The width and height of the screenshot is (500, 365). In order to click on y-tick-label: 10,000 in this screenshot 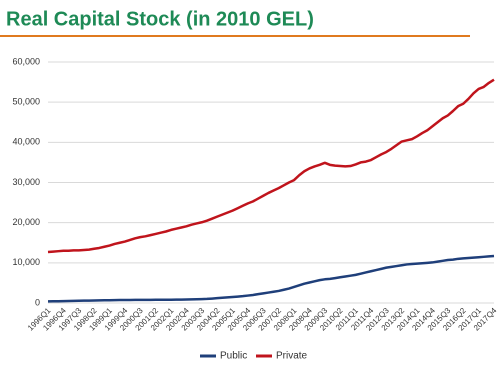, I will do `click(26, 262)`.